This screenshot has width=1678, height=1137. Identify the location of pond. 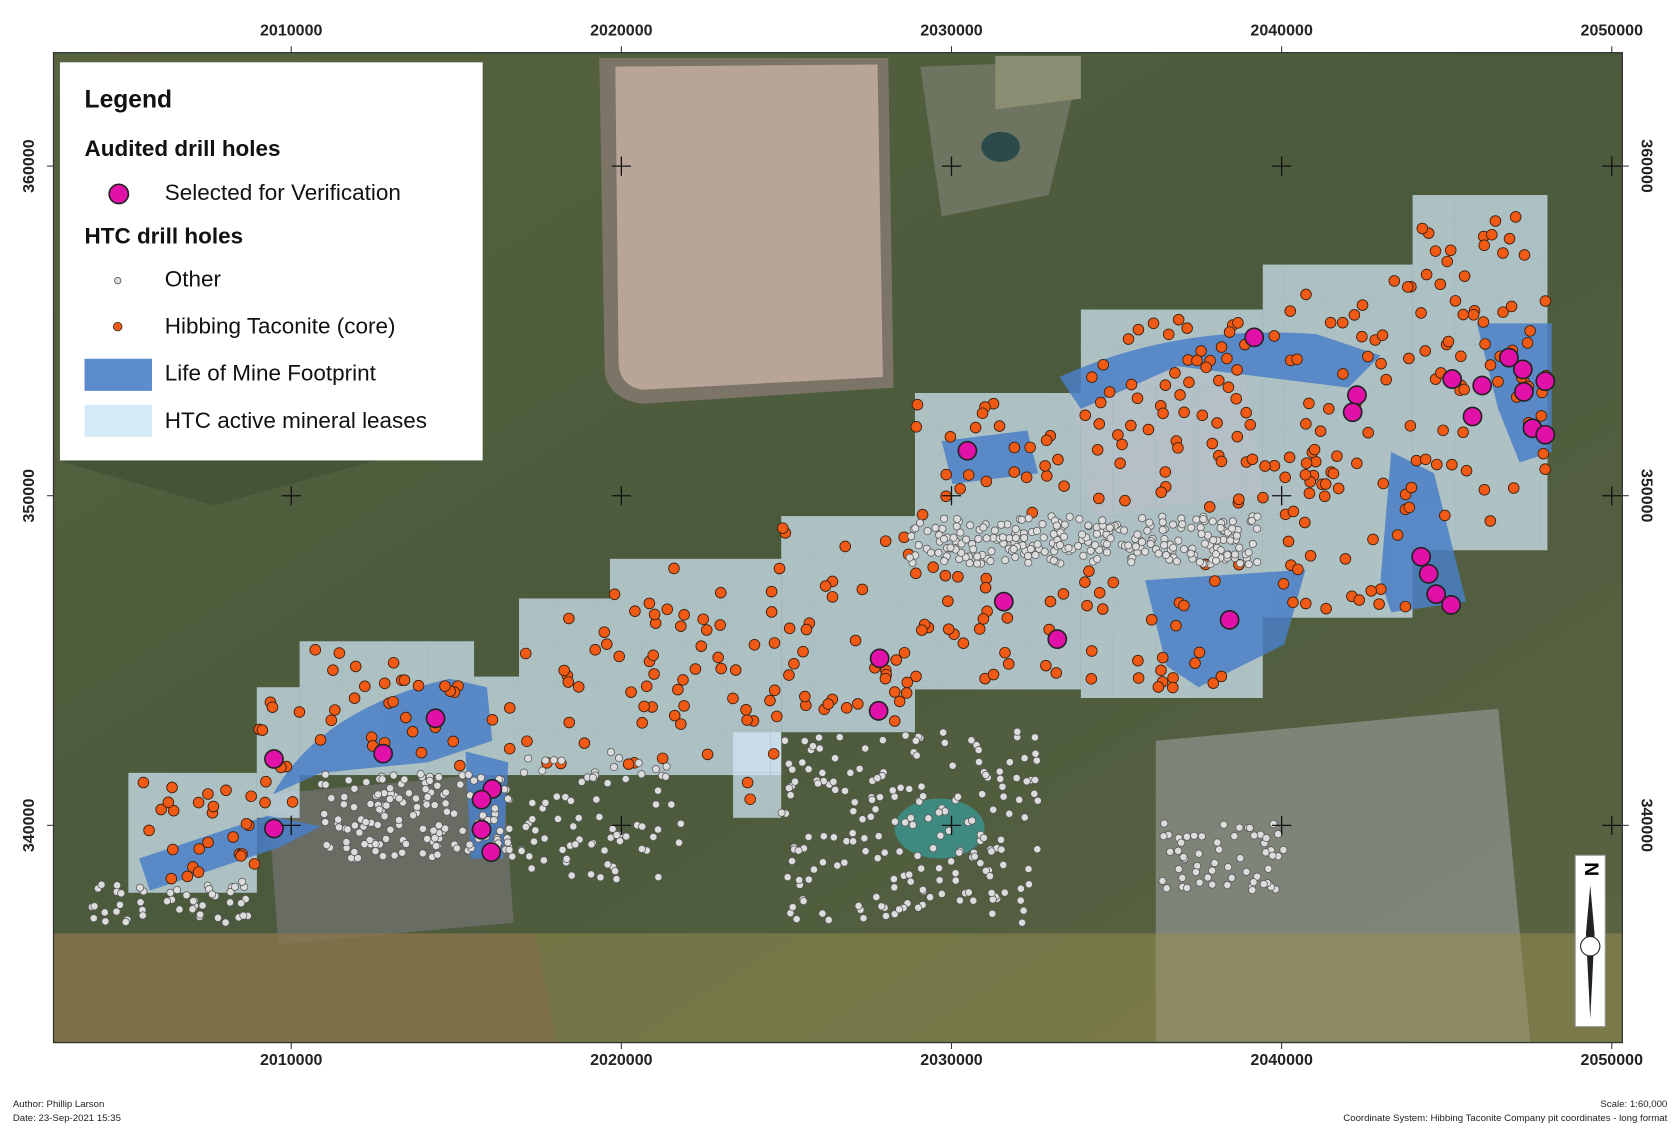
(1000, 146).